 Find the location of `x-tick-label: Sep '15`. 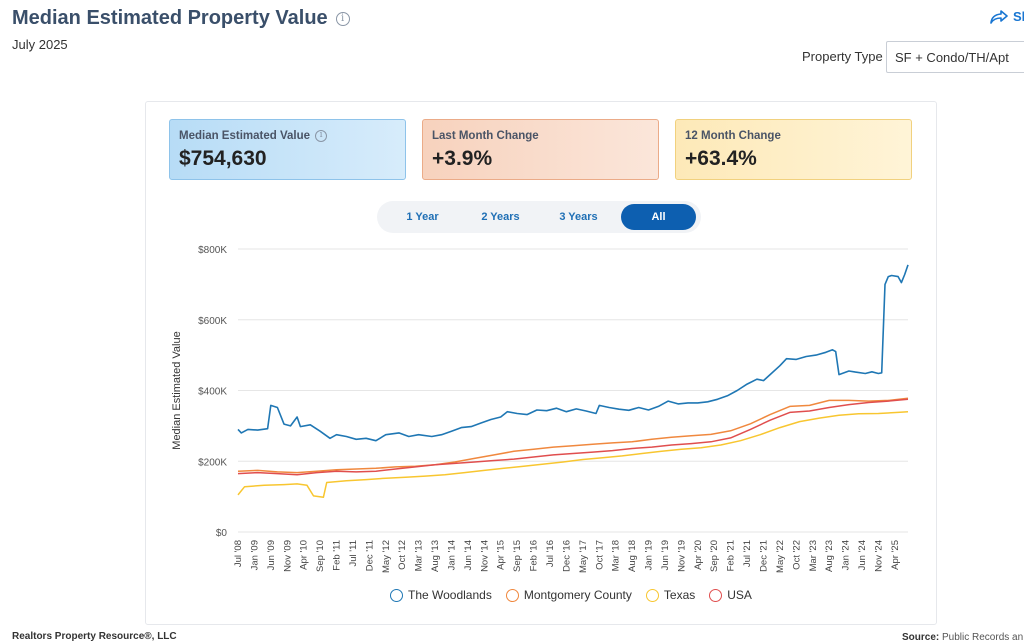

x-tick-label: Sep '15 is located at coordinates (517, 556).